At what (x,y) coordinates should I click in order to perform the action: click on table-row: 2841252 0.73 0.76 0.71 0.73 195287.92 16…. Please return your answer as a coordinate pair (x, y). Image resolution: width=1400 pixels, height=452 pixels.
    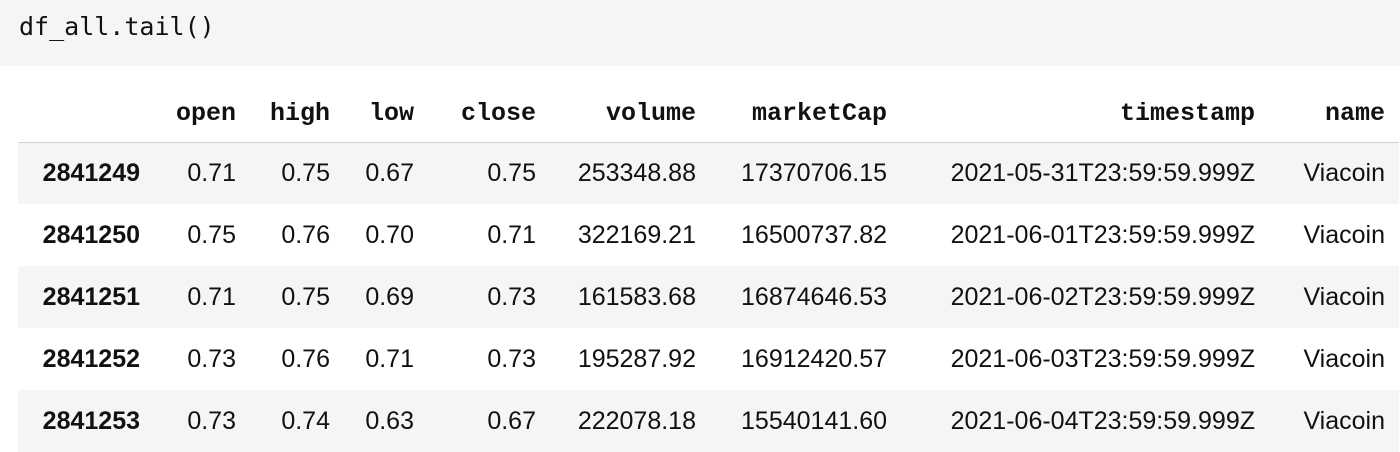
    Looking at the image, I should click on (708, 359).